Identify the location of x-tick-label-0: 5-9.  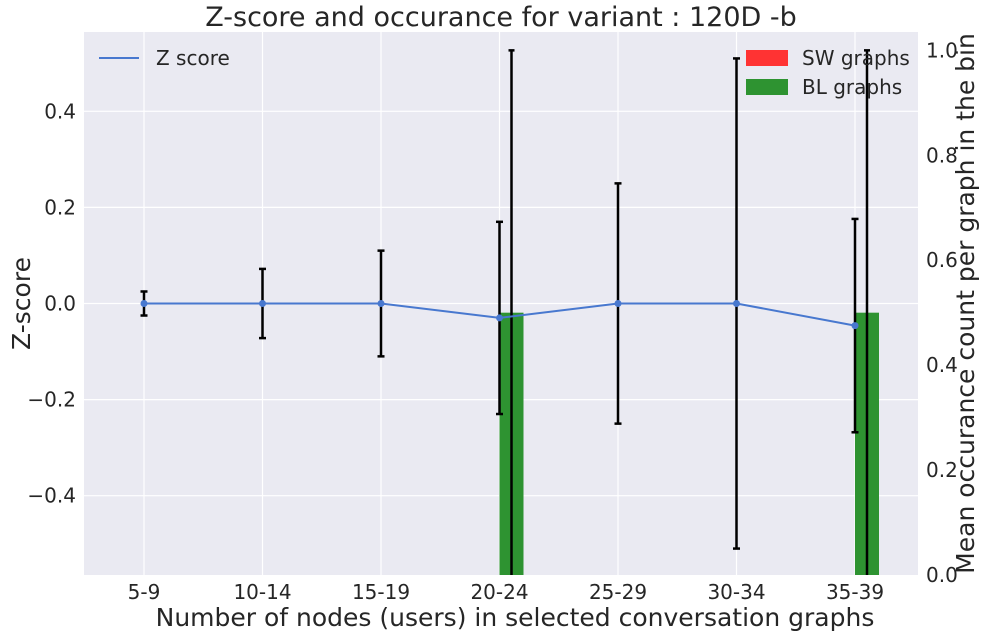
(144, 592).